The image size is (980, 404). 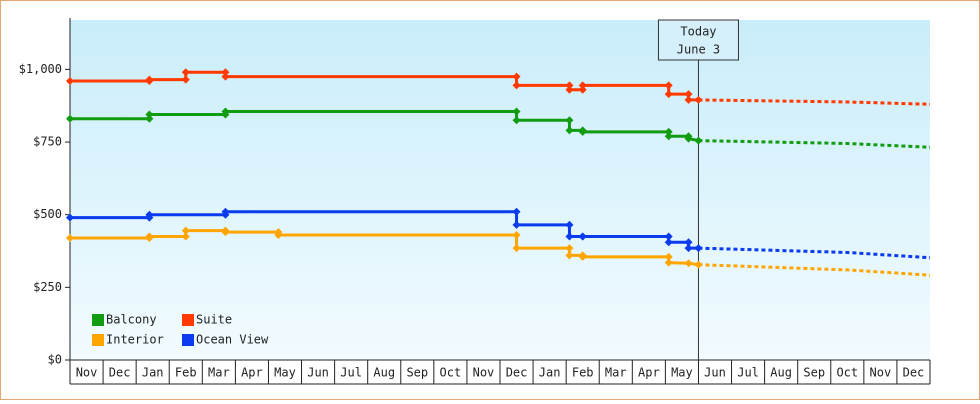 What do you see at coordinates (135, 340) in the screenshot?
I see `legend-label: Interior` at bounding box center [135, 340].